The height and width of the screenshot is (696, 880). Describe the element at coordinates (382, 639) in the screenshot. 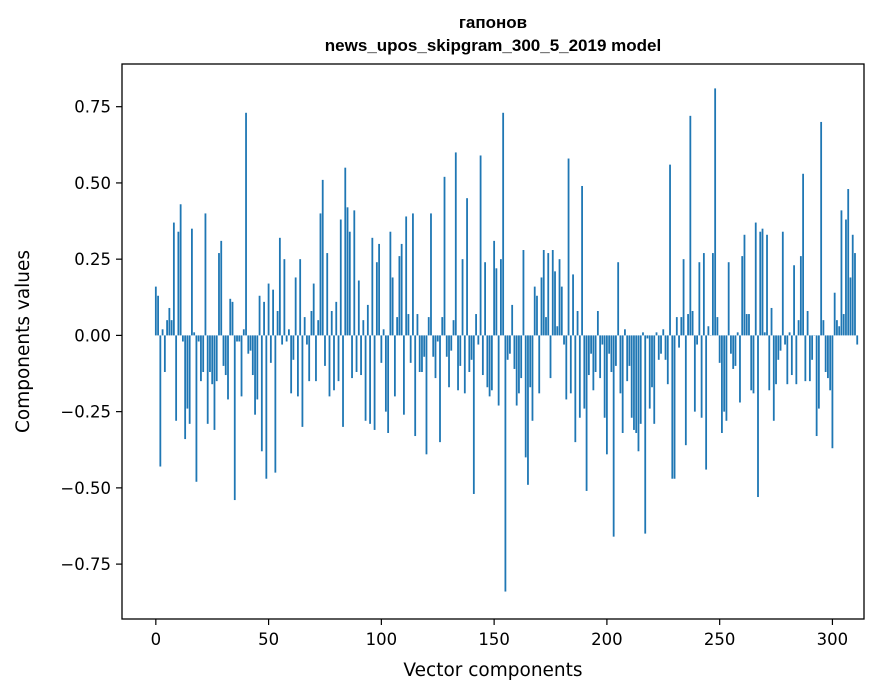

I see `x-tick-label: 100` at that location.